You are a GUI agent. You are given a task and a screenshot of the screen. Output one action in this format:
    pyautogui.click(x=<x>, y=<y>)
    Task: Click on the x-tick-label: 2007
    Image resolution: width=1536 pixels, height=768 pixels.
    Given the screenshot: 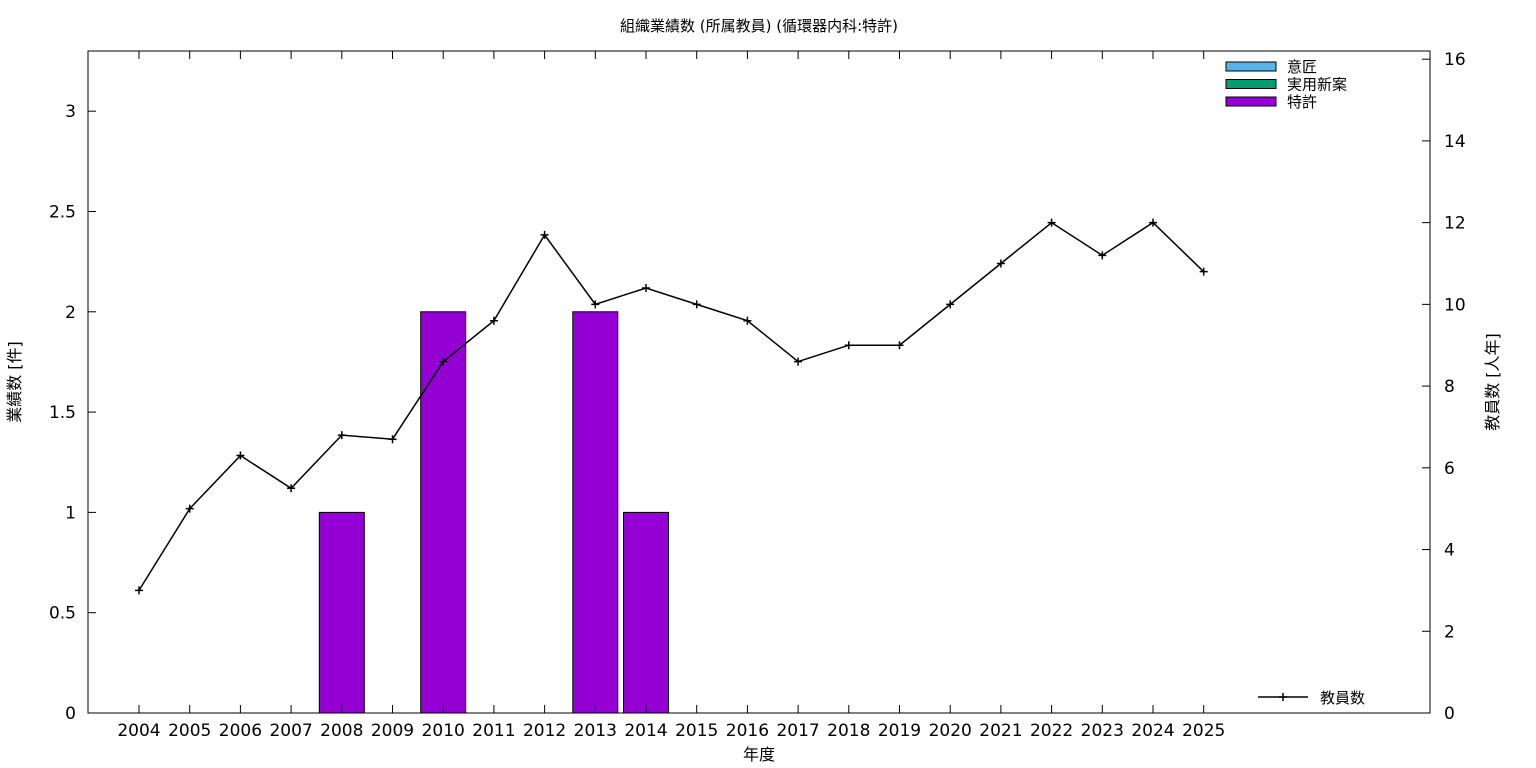 What is the action you would take?
    pyautogui.click(x=290, y=731)
    